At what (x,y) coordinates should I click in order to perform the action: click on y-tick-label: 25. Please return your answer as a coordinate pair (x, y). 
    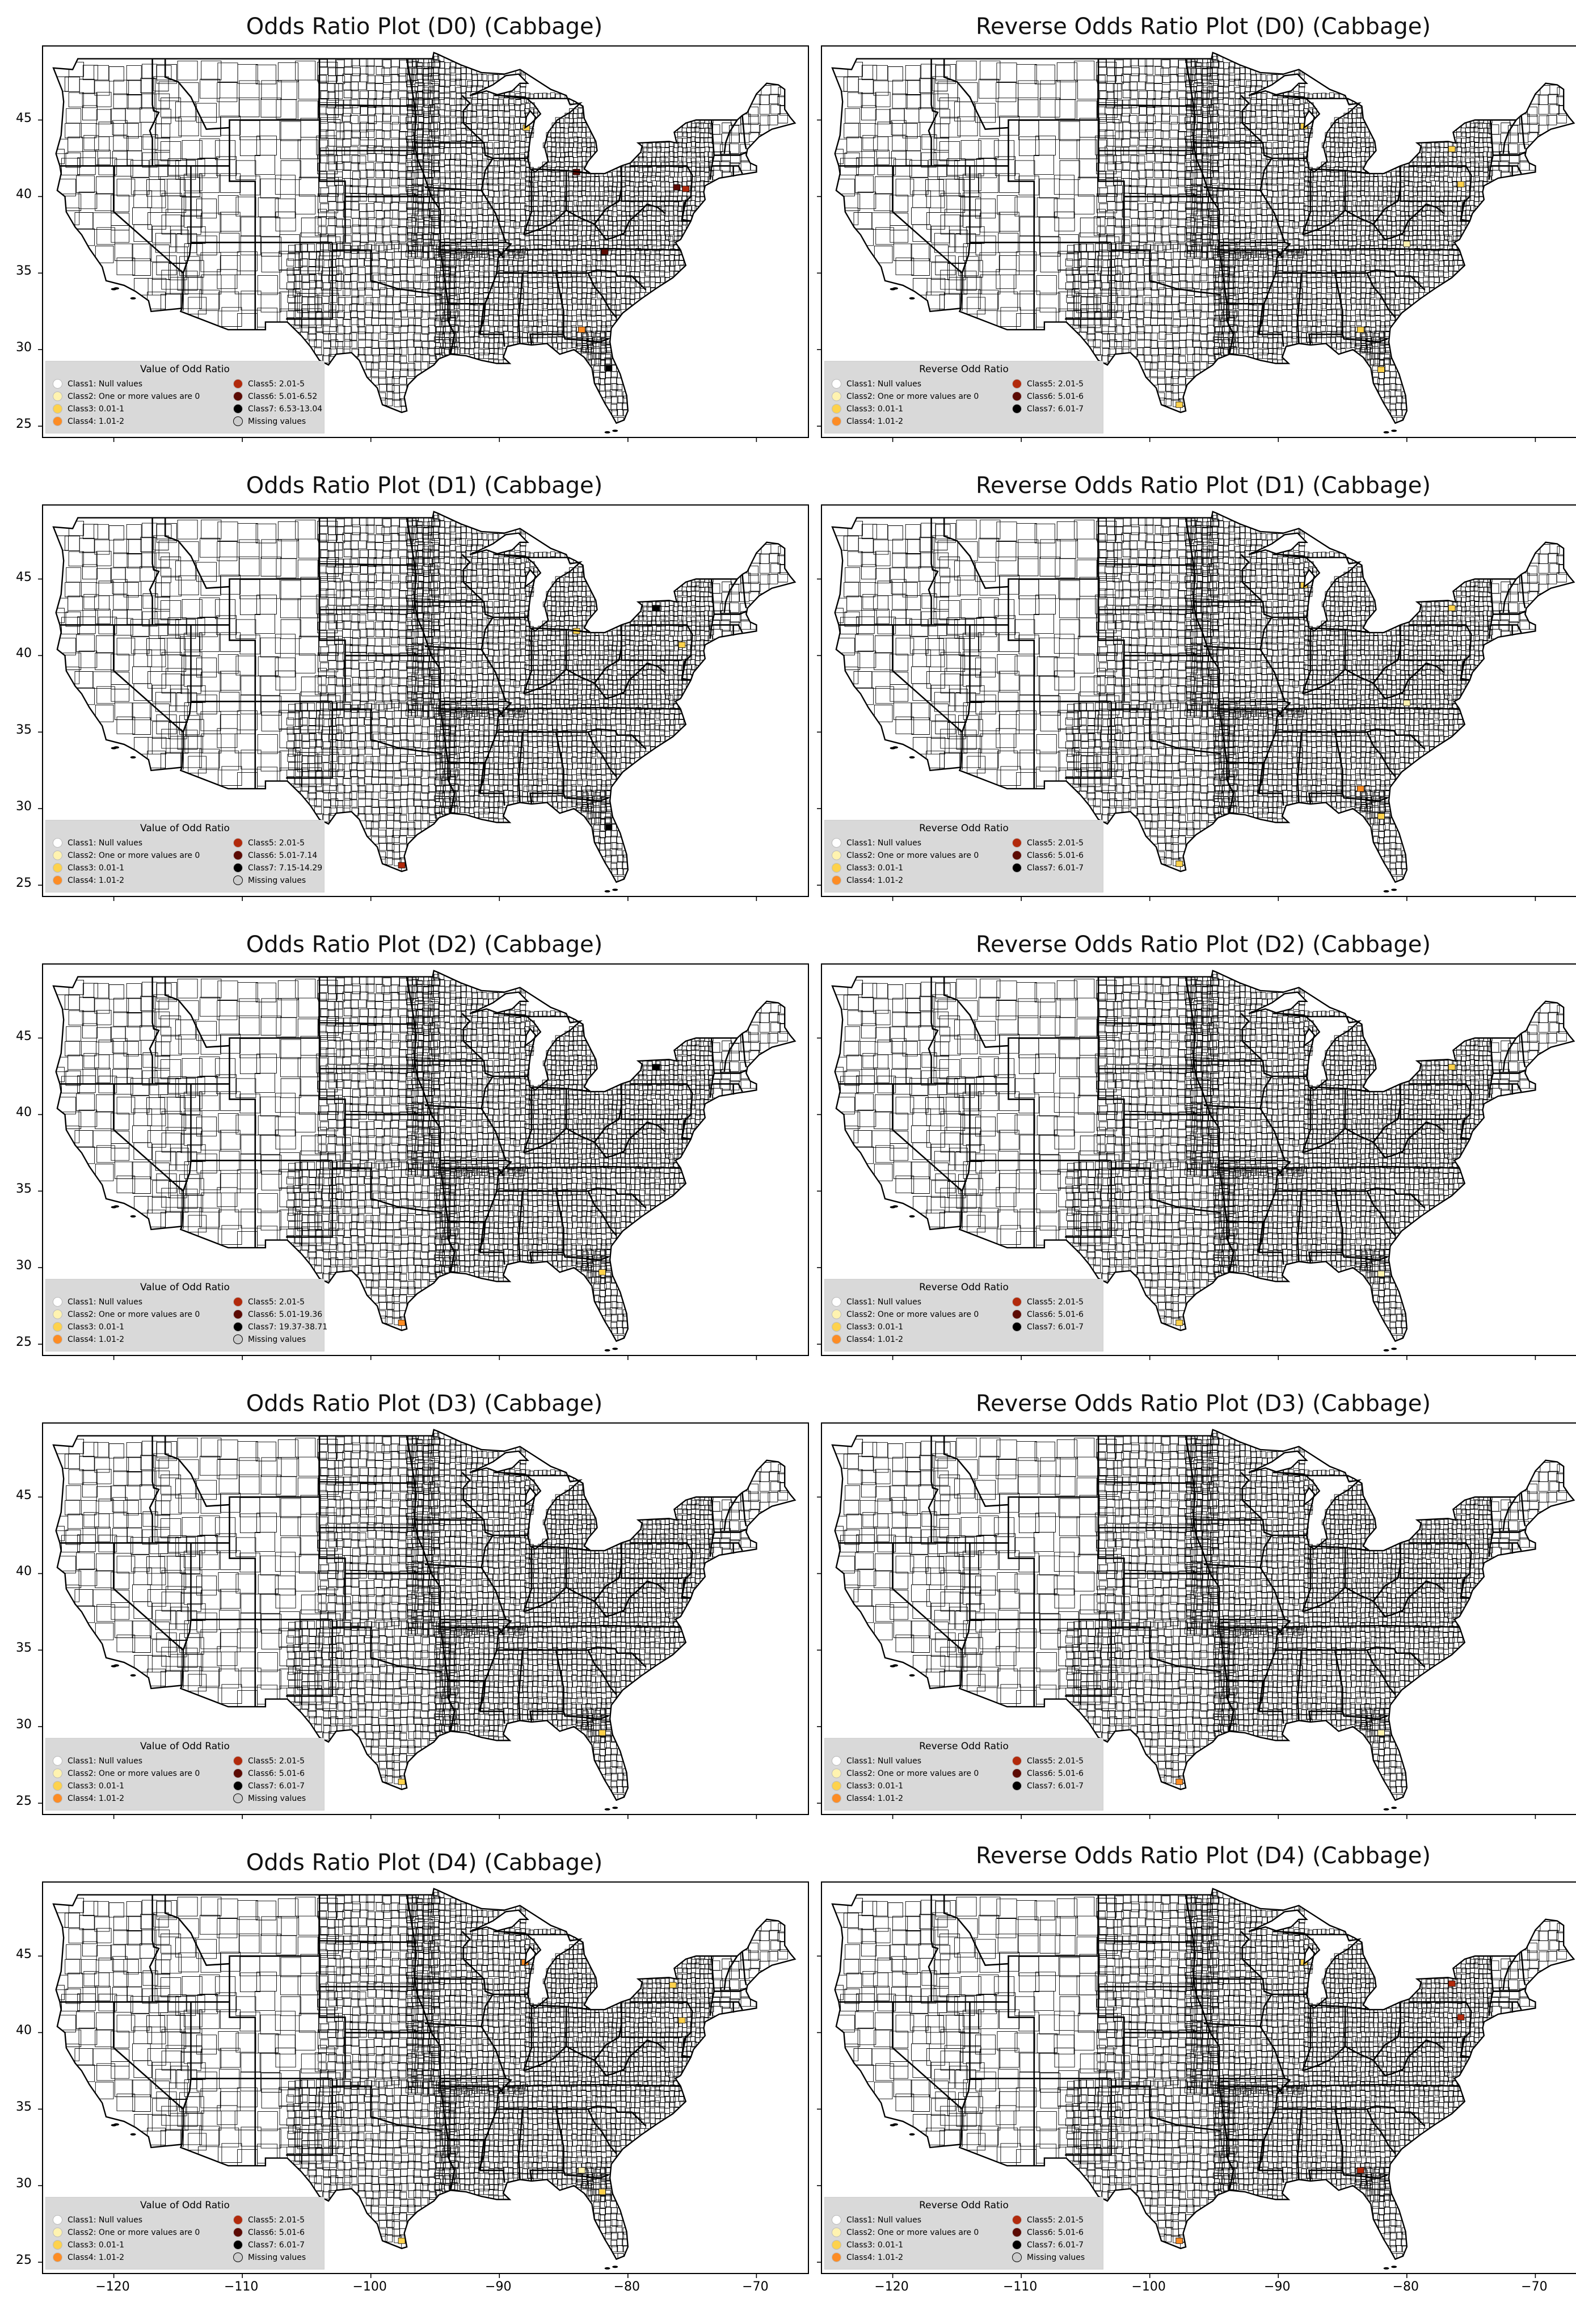
    Looking at the image, I should click on (24, 2260).